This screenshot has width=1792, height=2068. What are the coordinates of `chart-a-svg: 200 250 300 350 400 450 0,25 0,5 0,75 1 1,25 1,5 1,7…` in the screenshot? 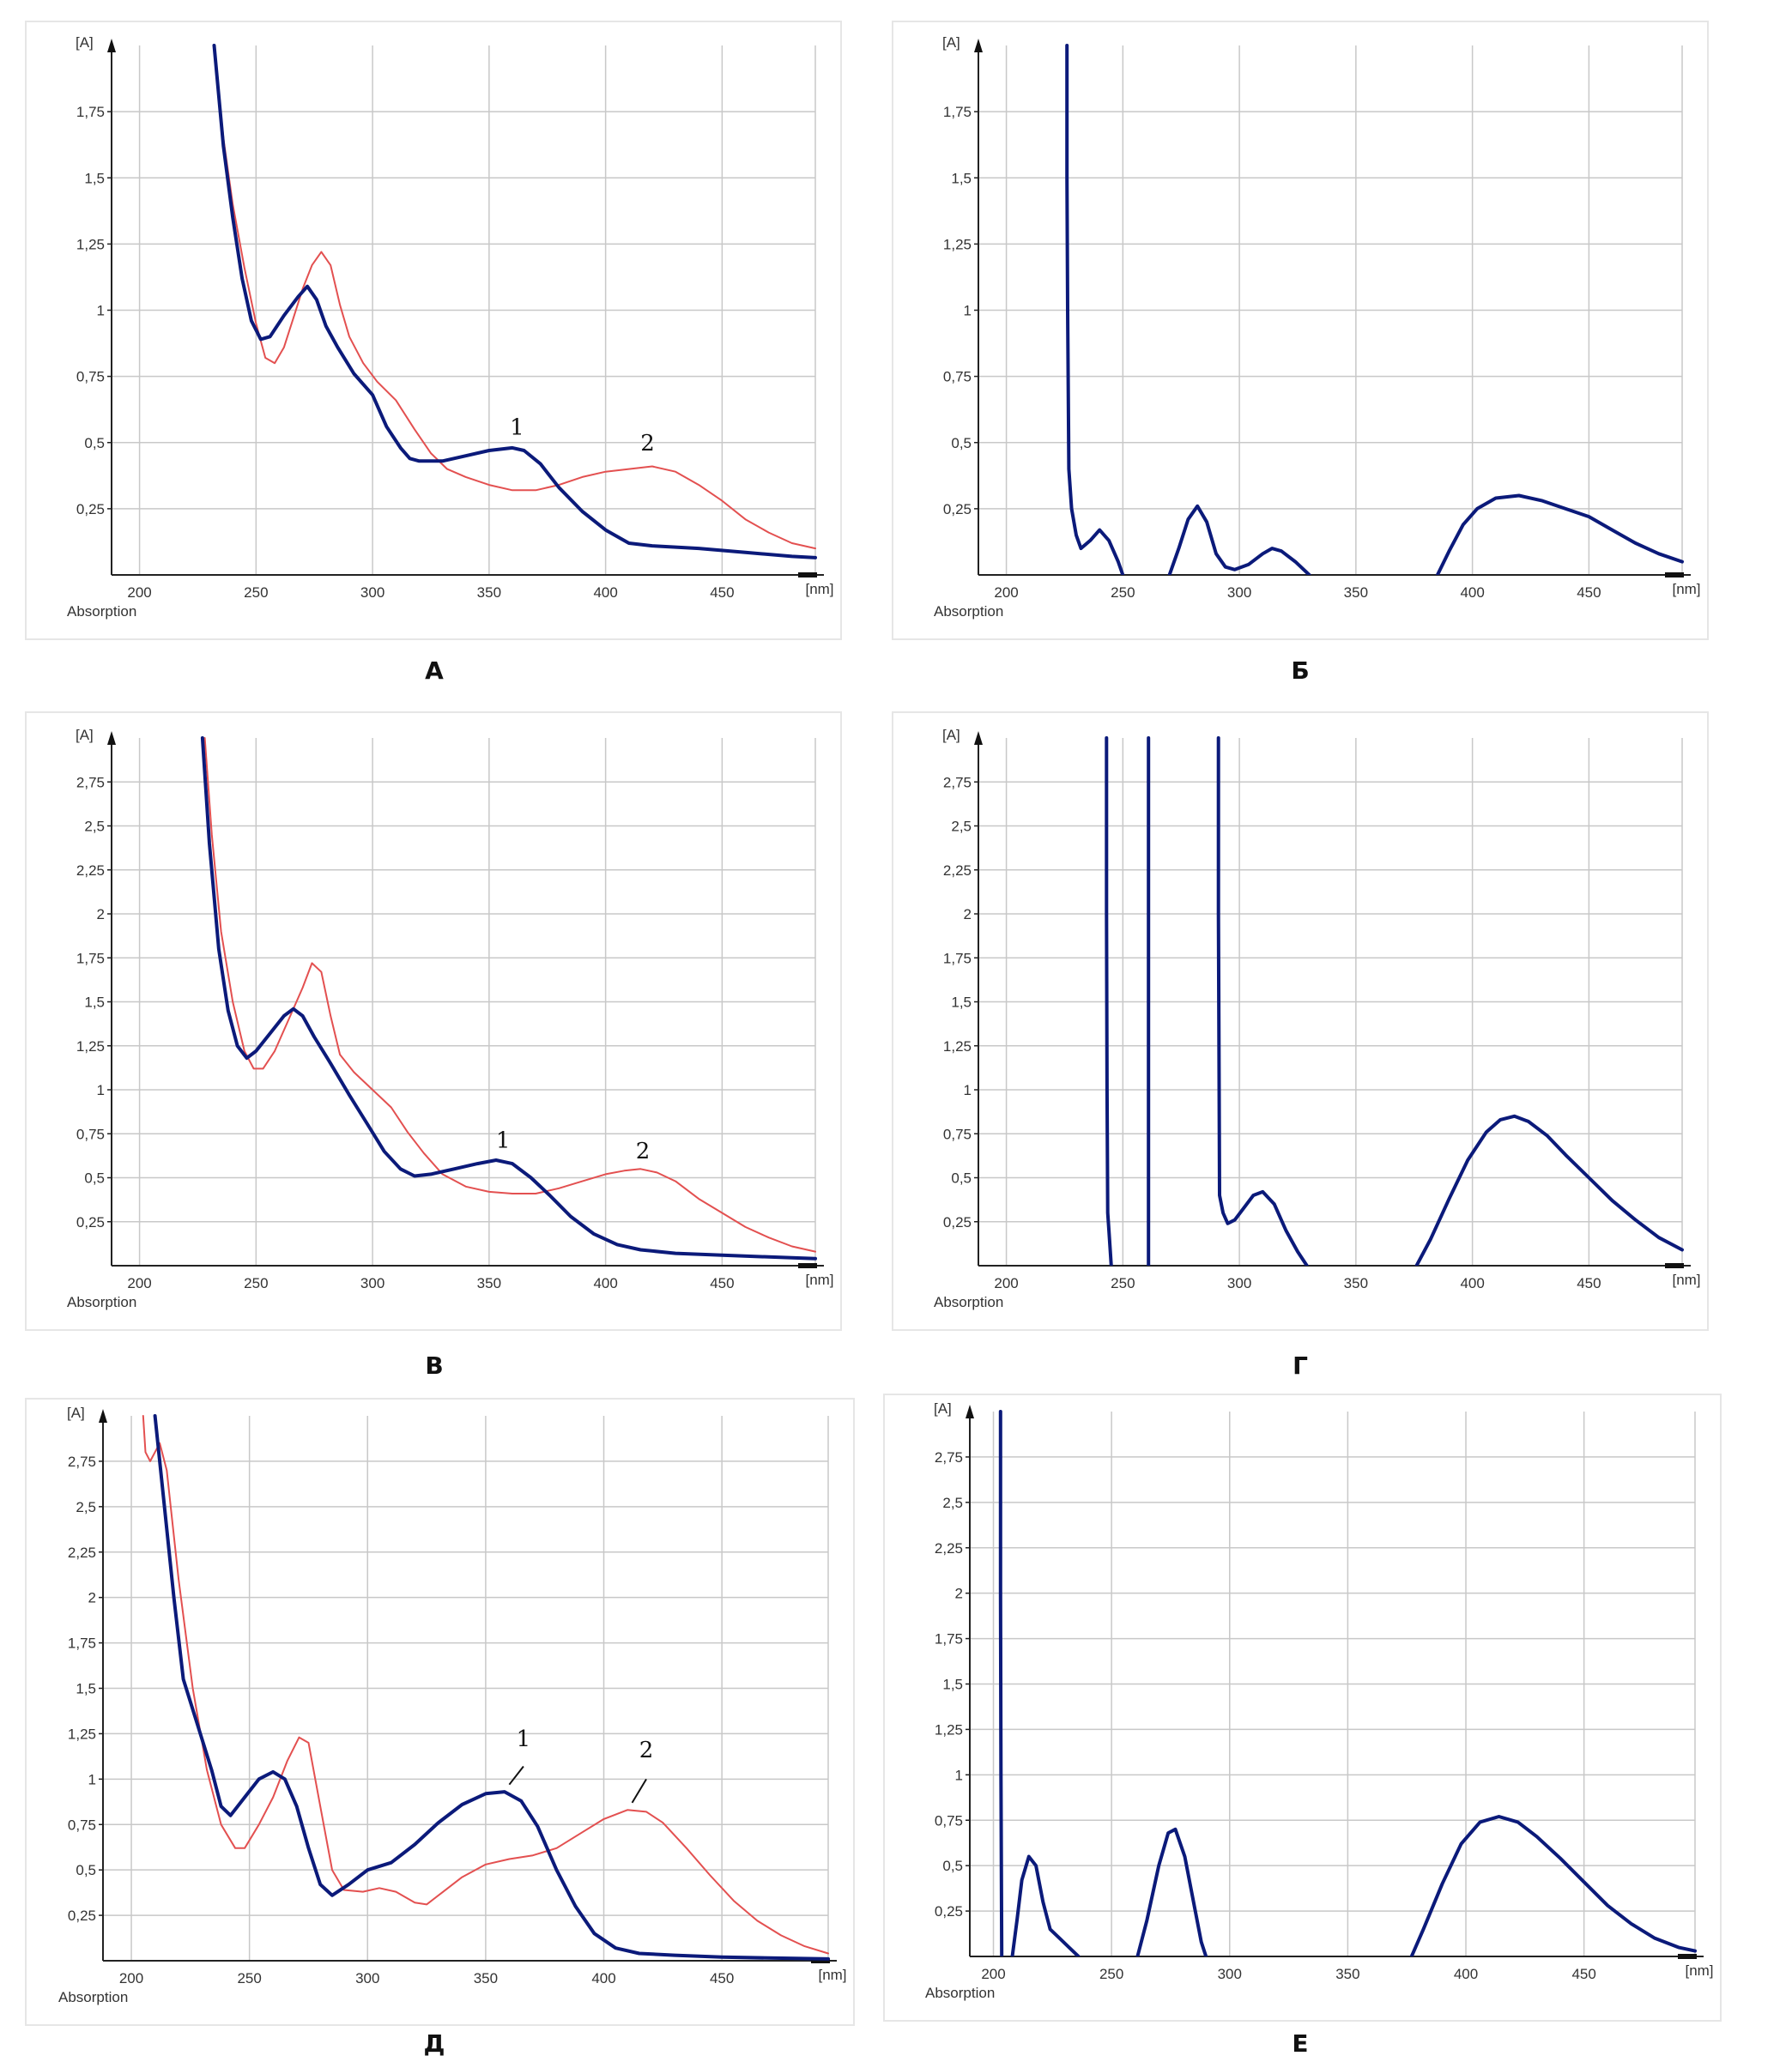 It's located at (433, 330).